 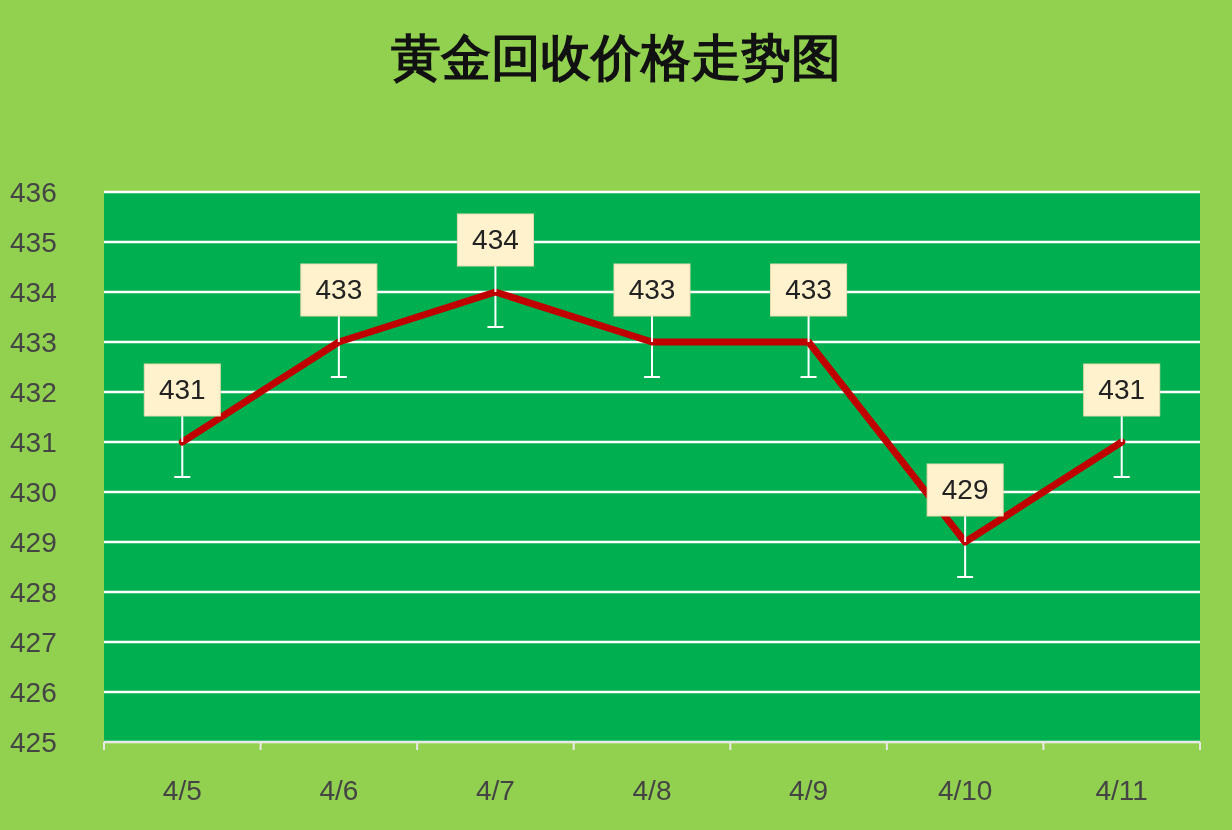 I want to click on y-tick-label: 434, so click(x=33, y=292).